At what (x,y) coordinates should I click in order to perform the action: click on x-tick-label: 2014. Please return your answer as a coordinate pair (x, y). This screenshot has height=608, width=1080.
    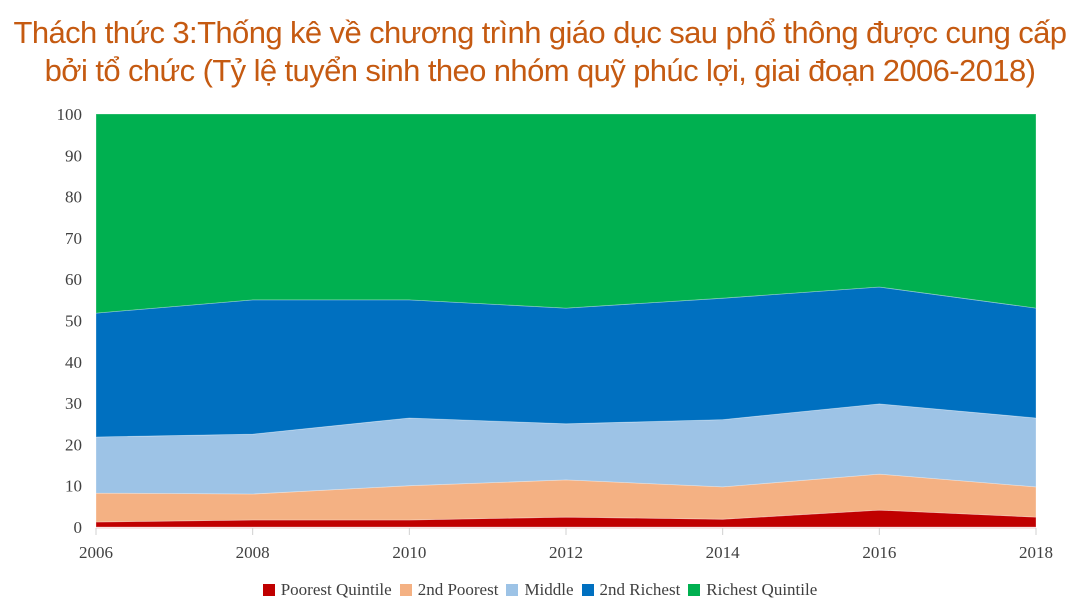
    Looking at the image, I should click on (723, 552).